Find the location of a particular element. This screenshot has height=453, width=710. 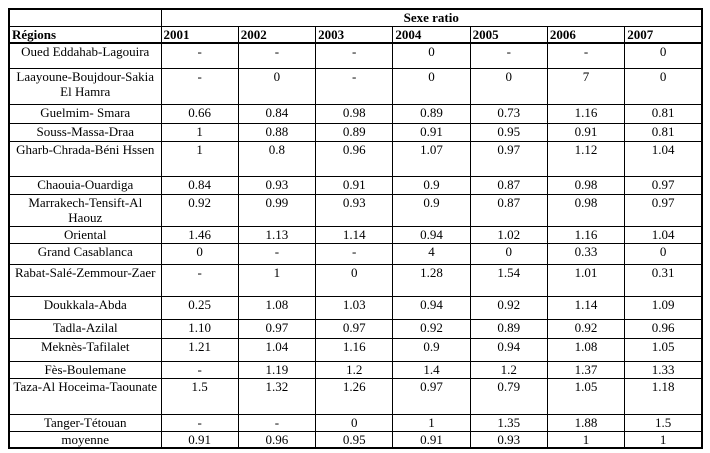

year-column-header: 2004 is located at coordinates (431, 34).